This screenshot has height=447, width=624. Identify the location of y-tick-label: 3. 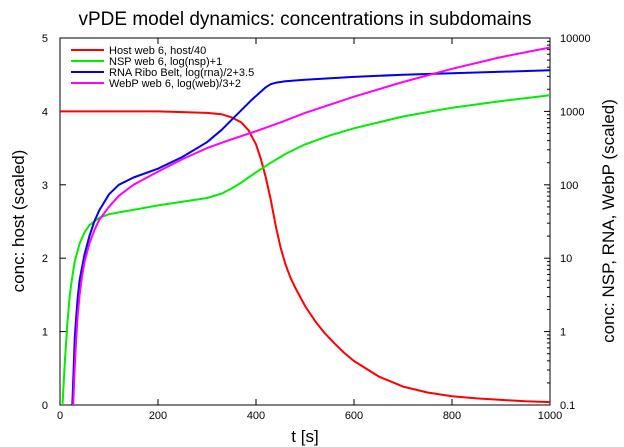
(45, 186).